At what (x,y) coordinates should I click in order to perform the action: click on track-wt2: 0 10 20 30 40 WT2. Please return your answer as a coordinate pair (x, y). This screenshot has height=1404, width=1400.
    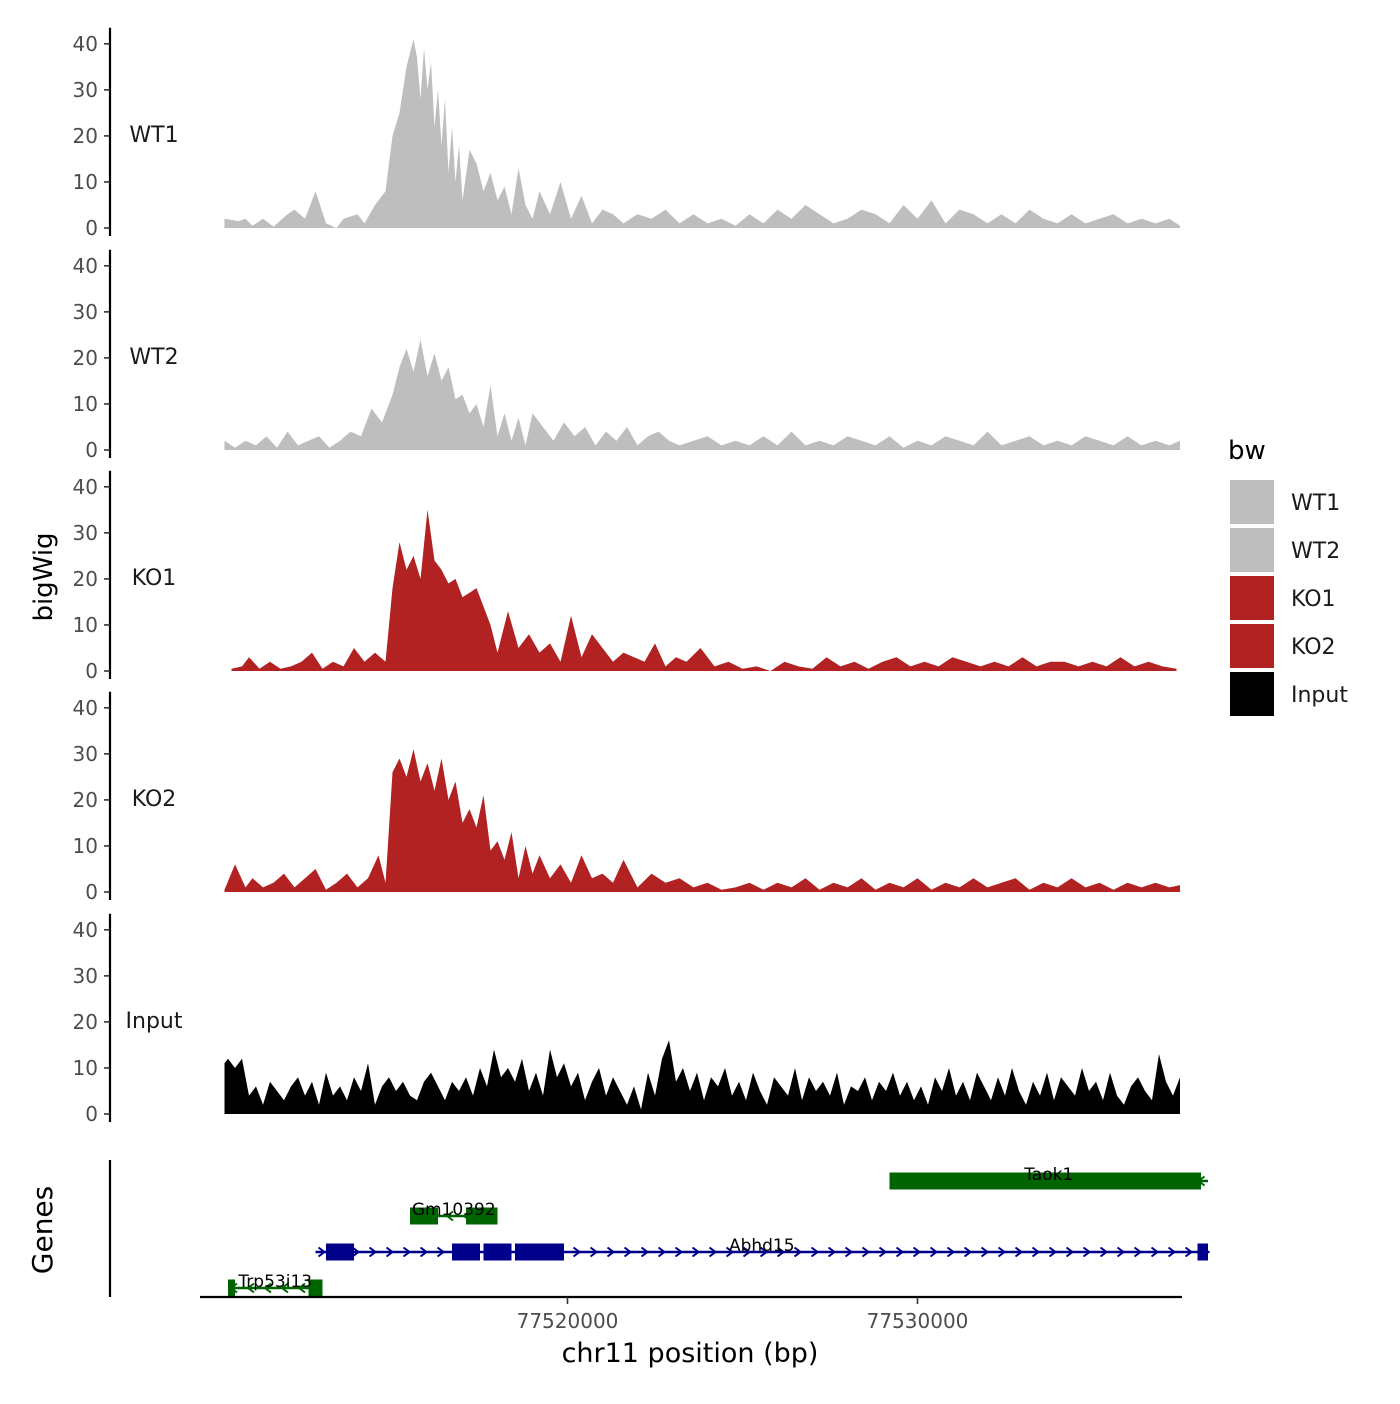
    Looking at the image, I should click on (626, 355).